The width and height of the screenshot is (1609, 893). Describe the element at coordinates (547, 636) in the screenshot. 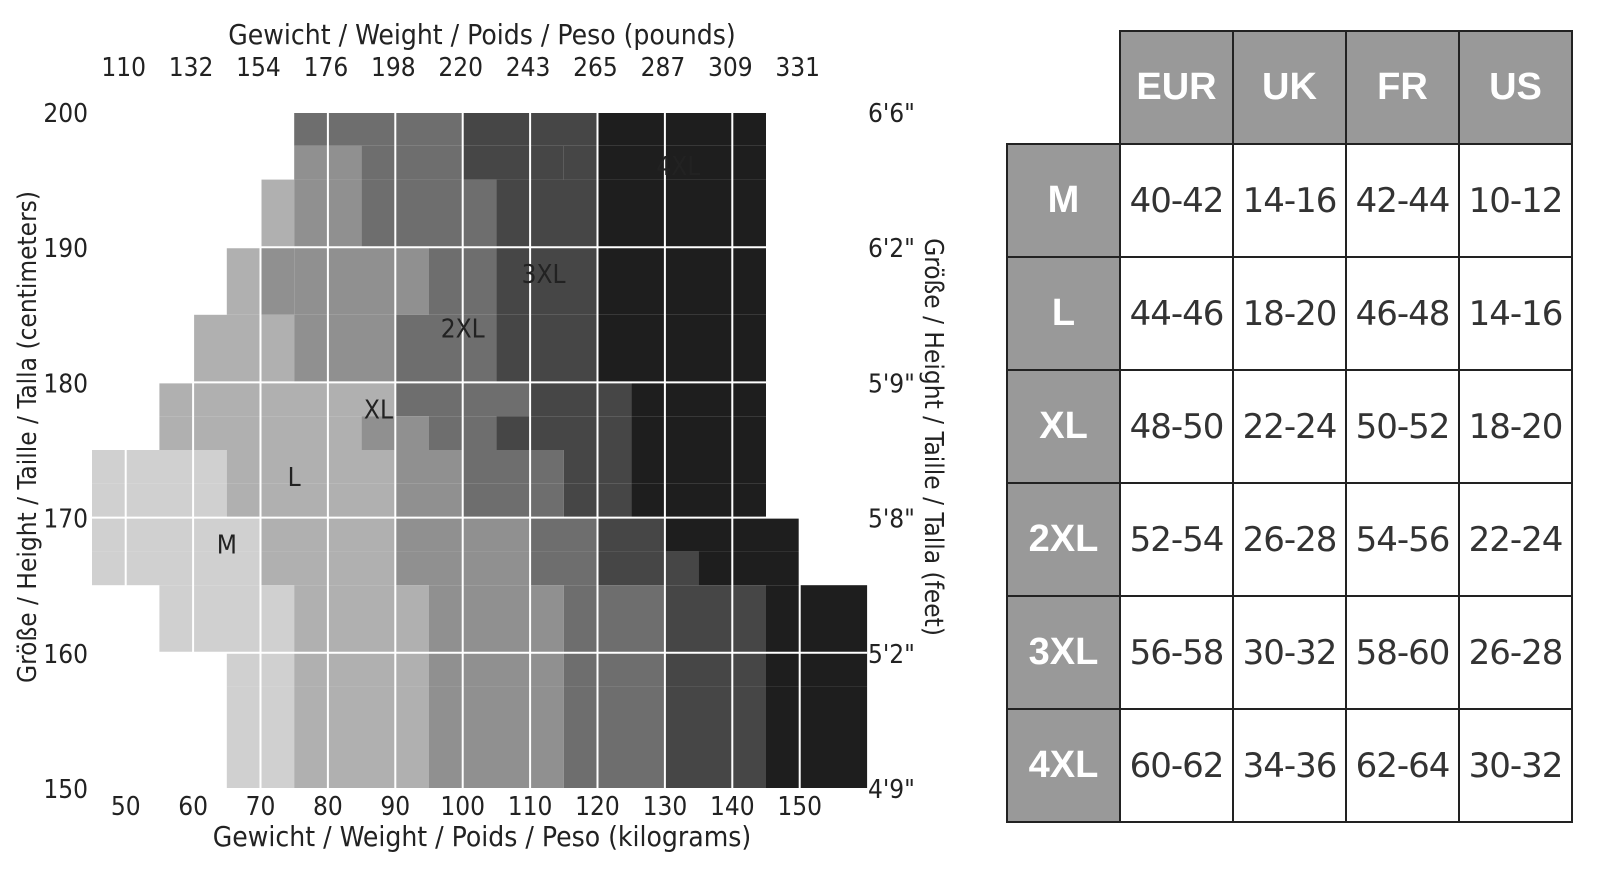

I see `cell-xl-r12s3` at that location.